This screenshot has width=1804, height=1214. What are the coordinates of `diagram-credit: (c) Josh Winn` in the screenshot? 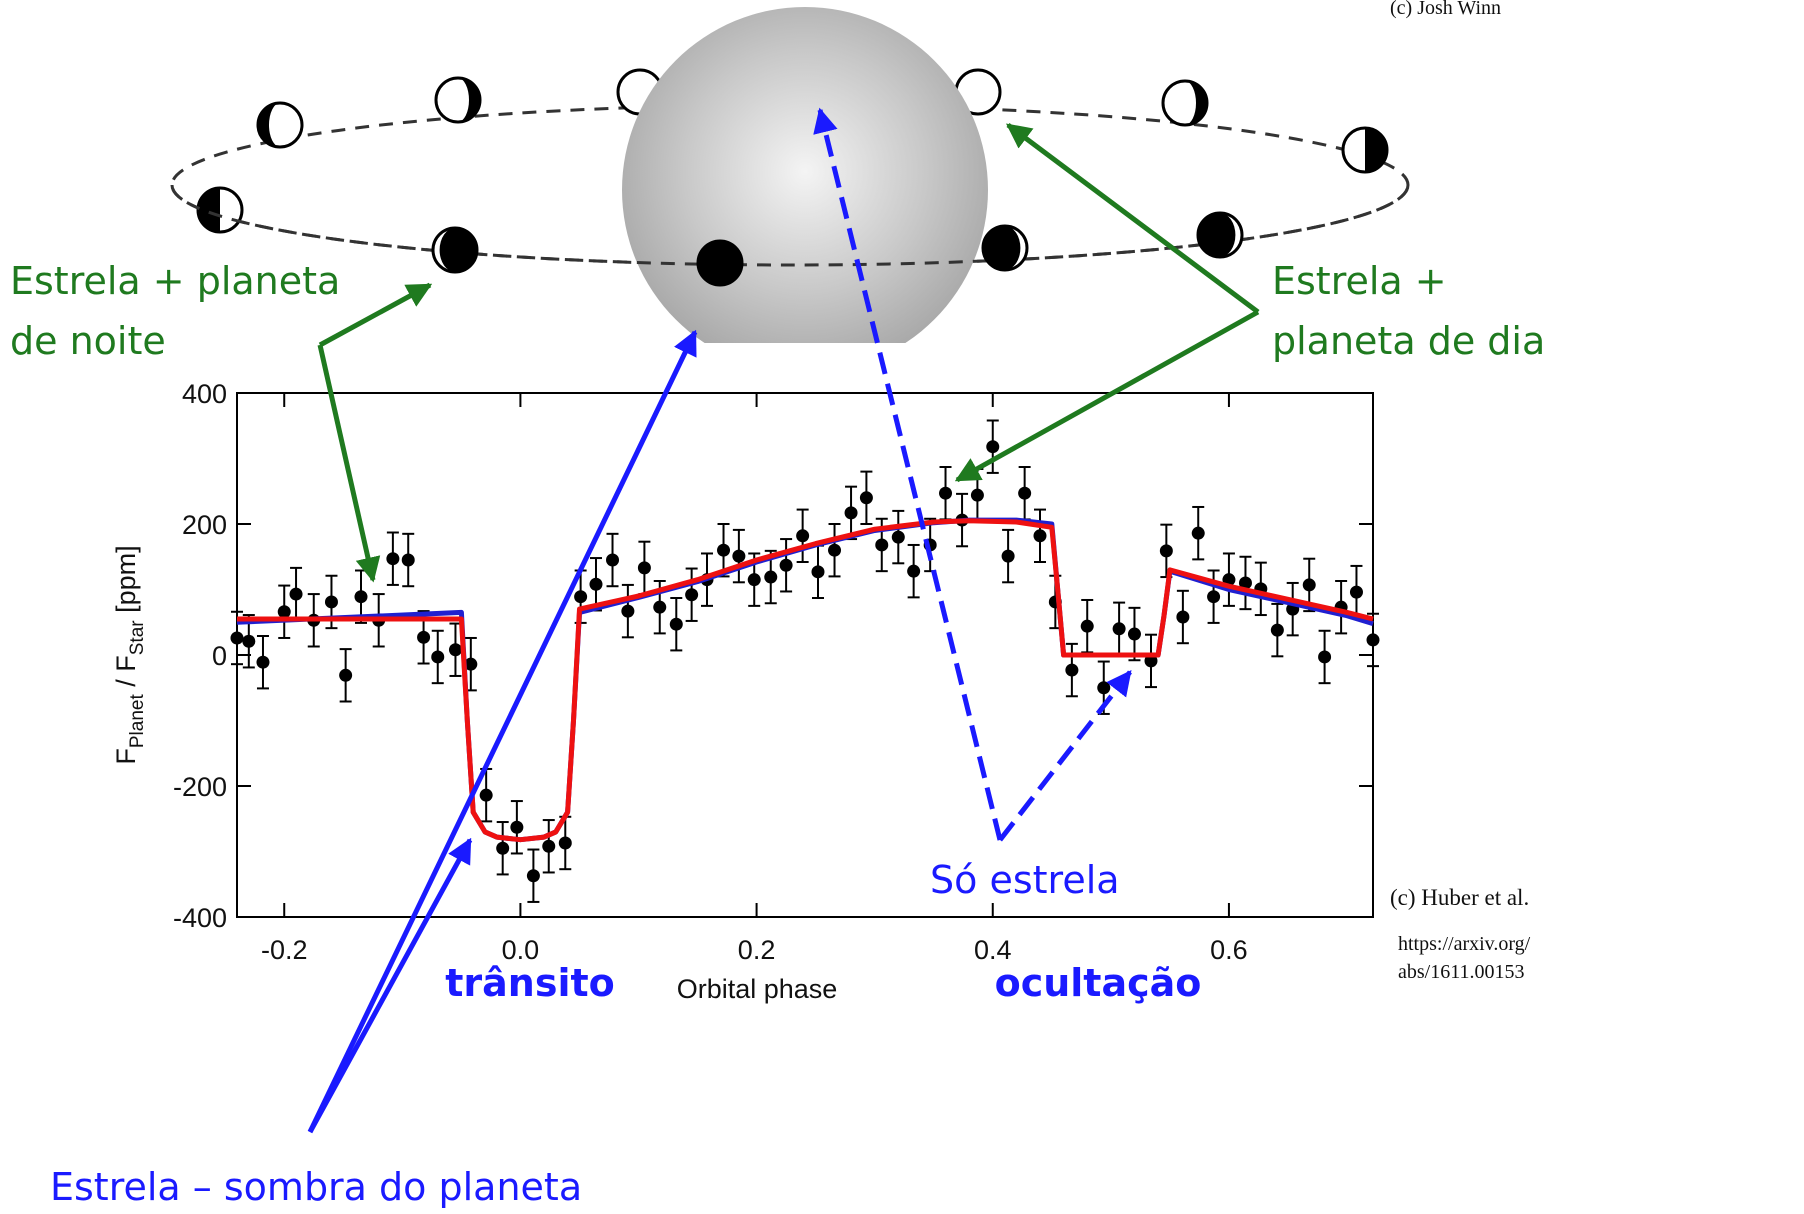 It's located at (1445, 9).